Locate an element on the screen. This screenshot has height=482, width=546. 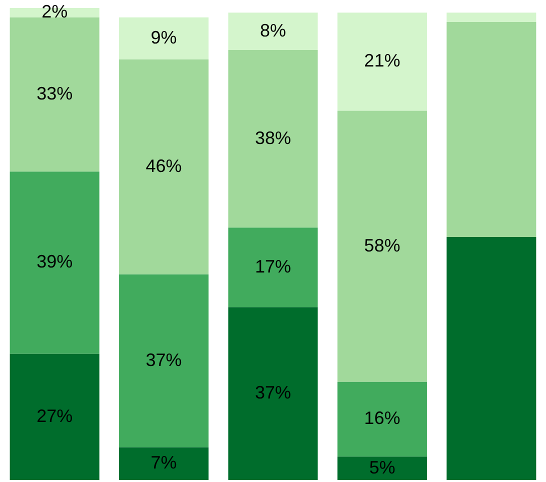
data-label: 17% is located at coordinates (273, 266).